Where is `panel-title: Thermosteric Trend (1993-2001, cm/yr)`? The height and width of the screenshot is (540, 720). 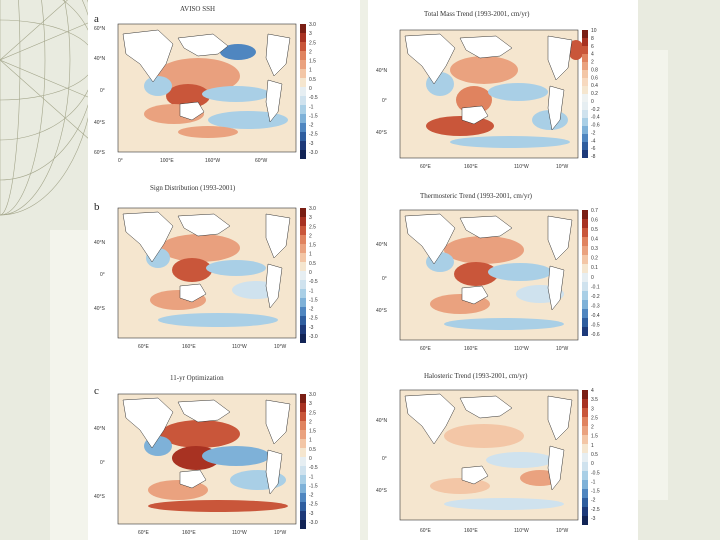 panel-title: Thermosteric Trend (1993-2001, cm/yr) is located at coordinates (476, 196).